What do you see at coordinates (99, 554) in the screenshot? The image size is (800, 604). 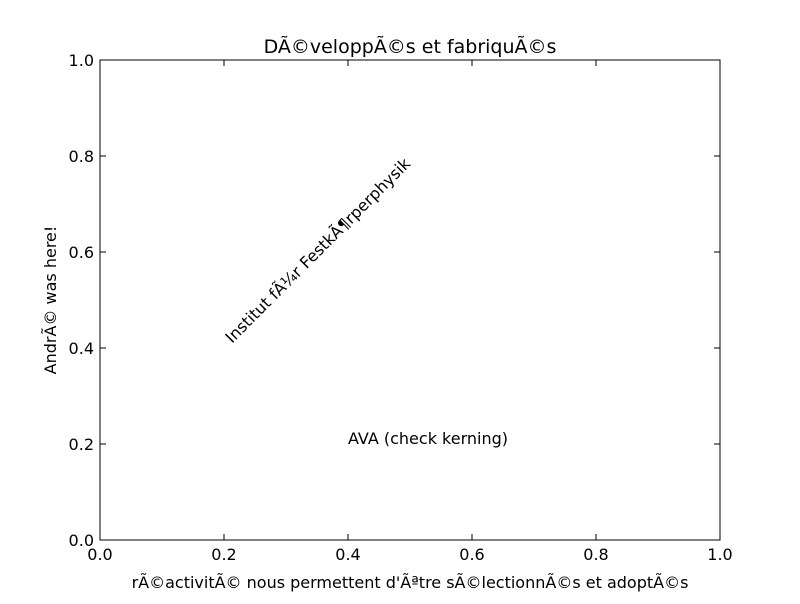 I see `x-tick-label: 0.0` at bounding box center [99, 554].